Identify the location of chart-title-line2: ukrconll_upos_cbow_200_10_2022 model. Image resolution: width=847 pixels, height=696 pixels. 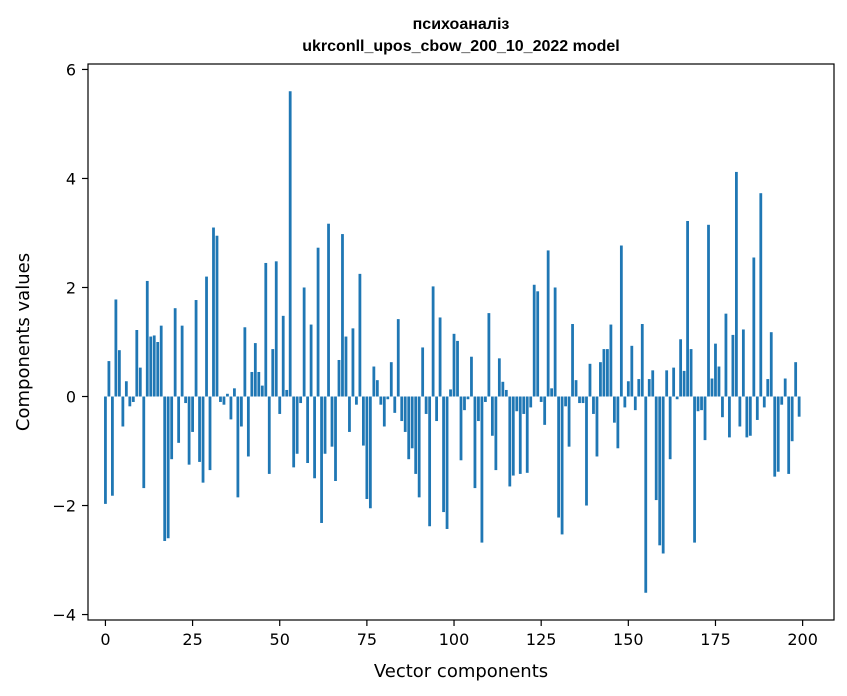
(460, 46).